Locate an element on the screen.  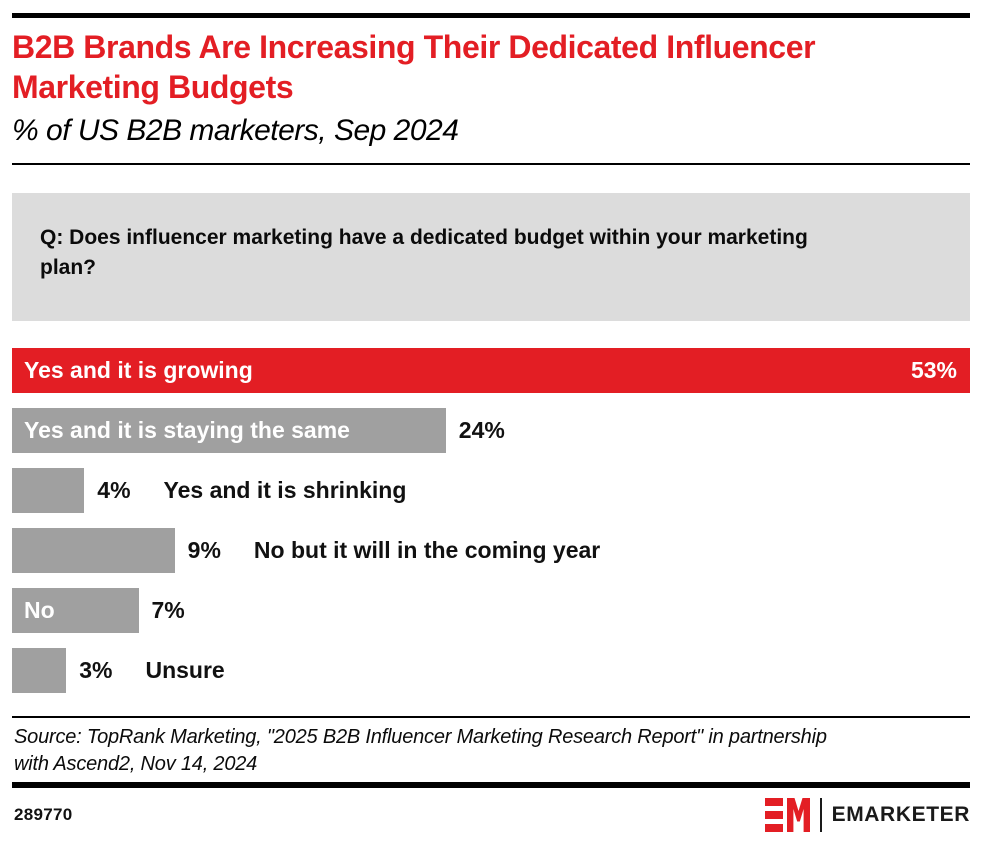
bar-value-label: 7% is located at coordinates (168, 610).